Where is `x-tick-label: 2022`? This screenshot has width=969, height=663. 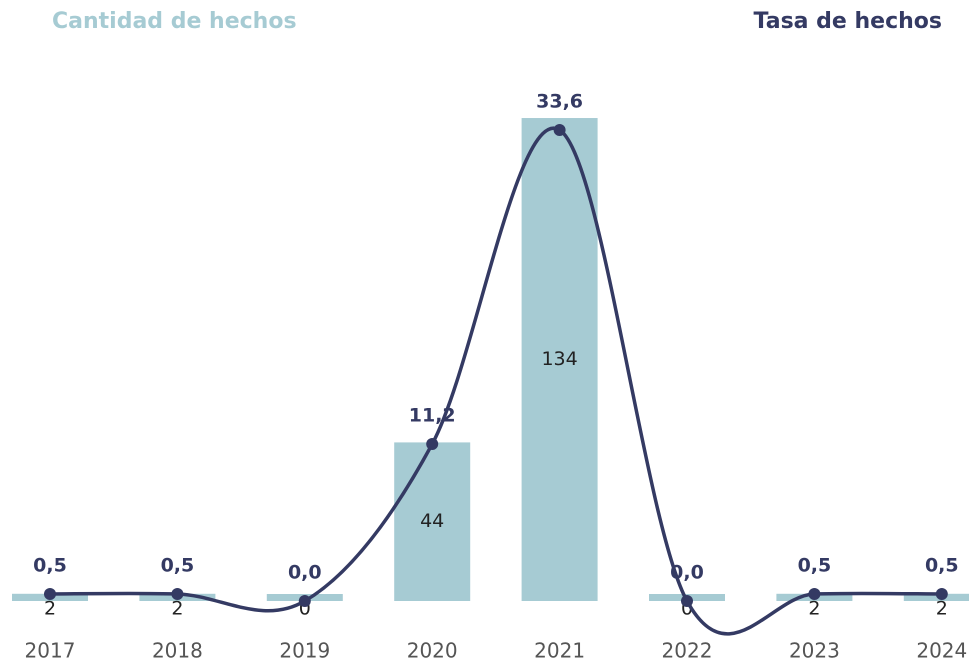 x-tick-label: 2022 is located at coordinates (687, 651).